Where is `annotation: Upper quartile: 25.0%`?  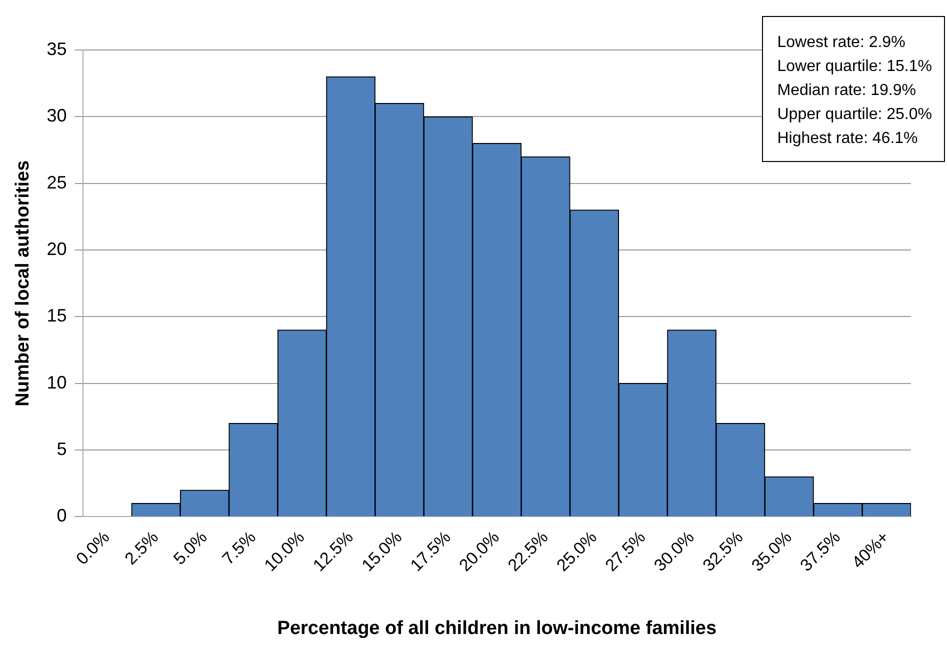
annotation: Upper quartile: 25.0% is located at coordinates (854, 115).